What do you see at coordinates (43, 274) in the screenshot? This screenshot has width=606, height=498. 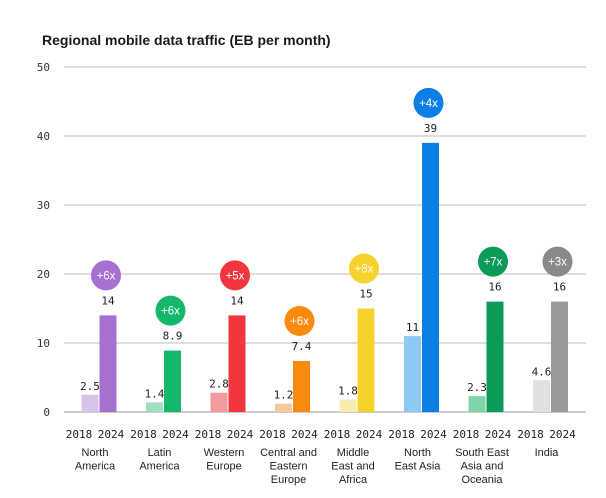 I see `y-tick-label: 20` at bounding box center [43, 274].